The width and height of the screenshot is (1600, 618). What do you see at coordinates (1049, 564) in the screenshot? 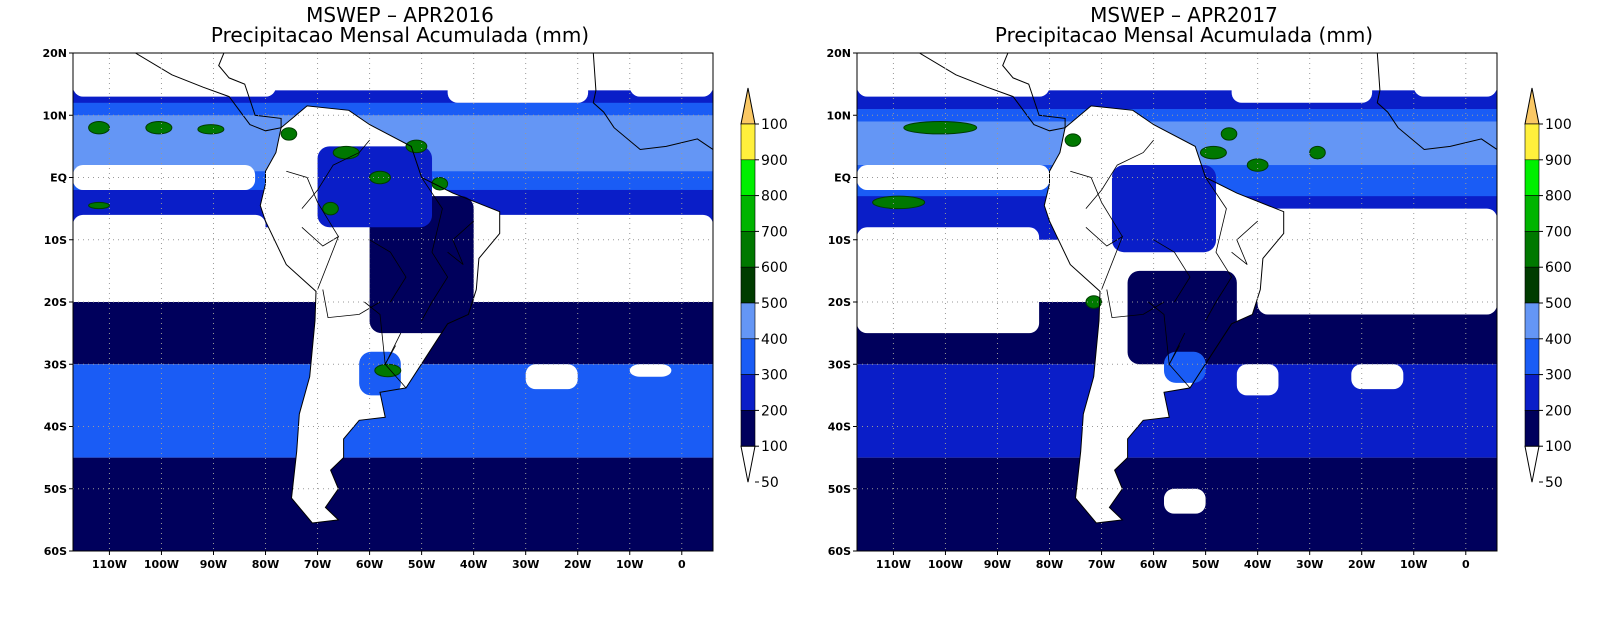
I see `lon-tick-label: 80W` at bounding box center [1049, 564].